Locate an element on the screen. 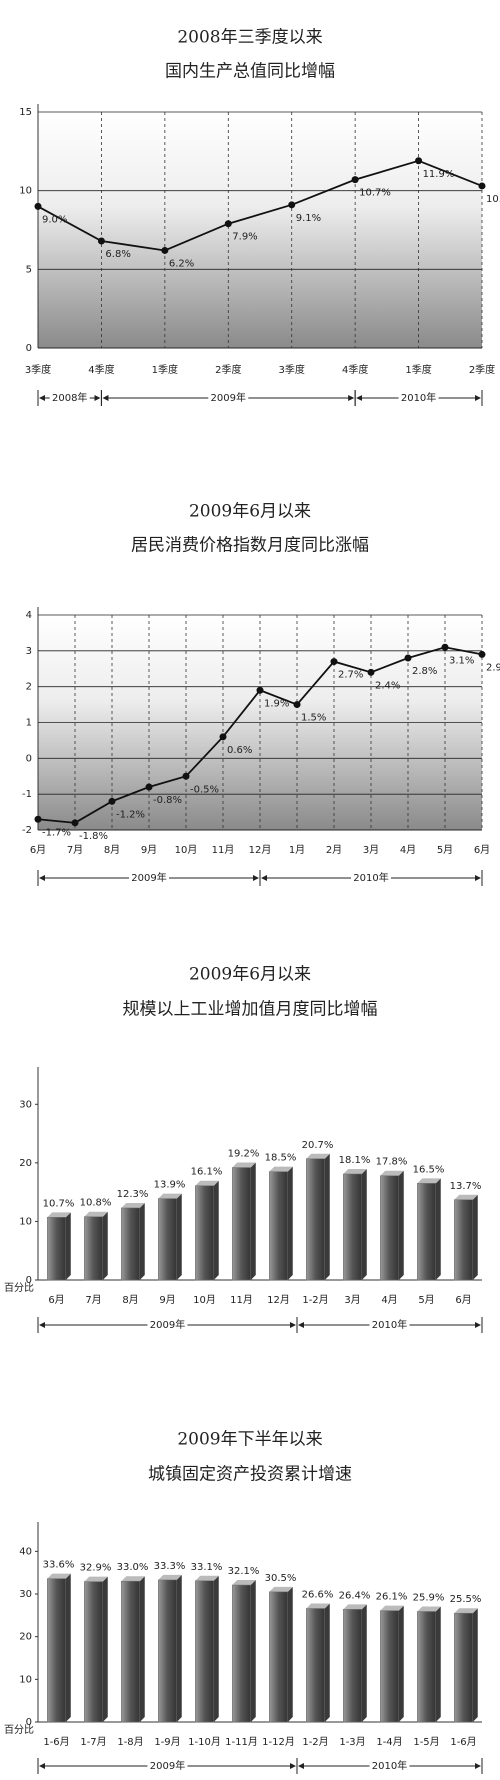  value-label: 33.3% is located at coordinates (170, 1566).